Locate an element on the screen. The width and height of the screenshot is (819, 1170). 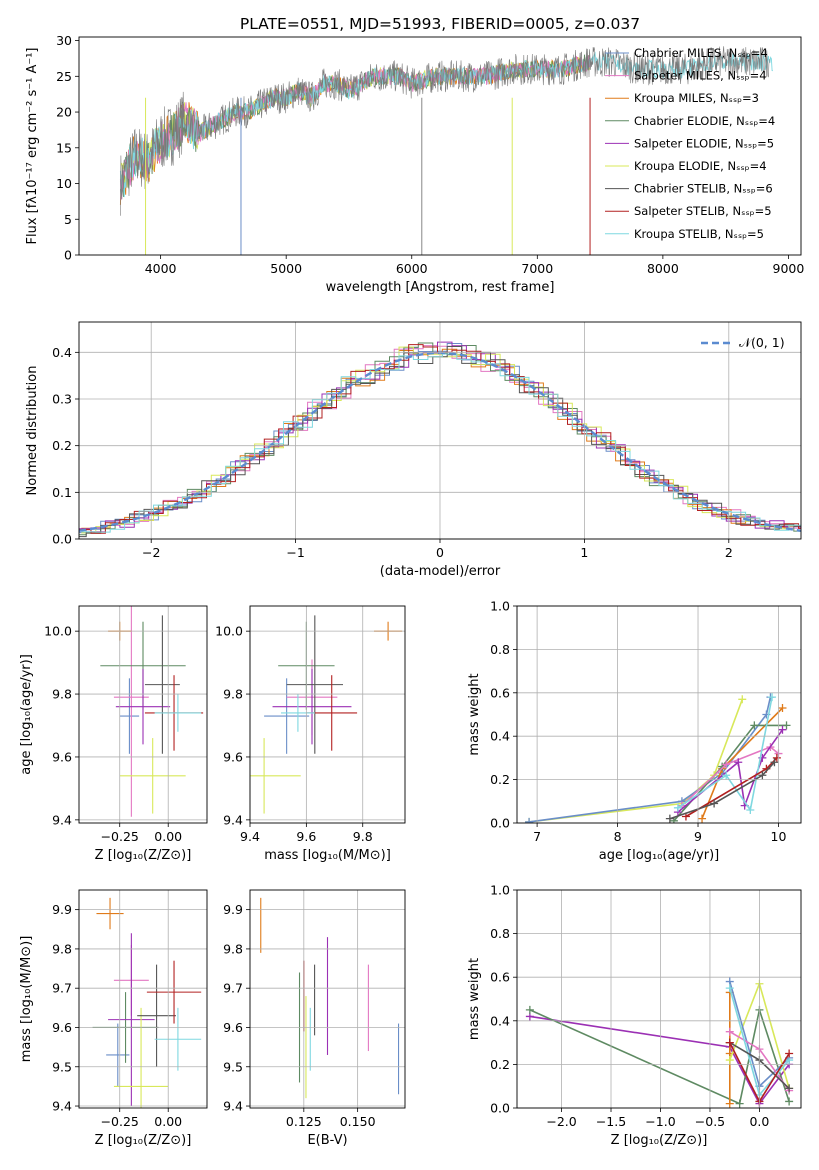
x-tick-label: −0.5 is located at coordinates (710, 1121).